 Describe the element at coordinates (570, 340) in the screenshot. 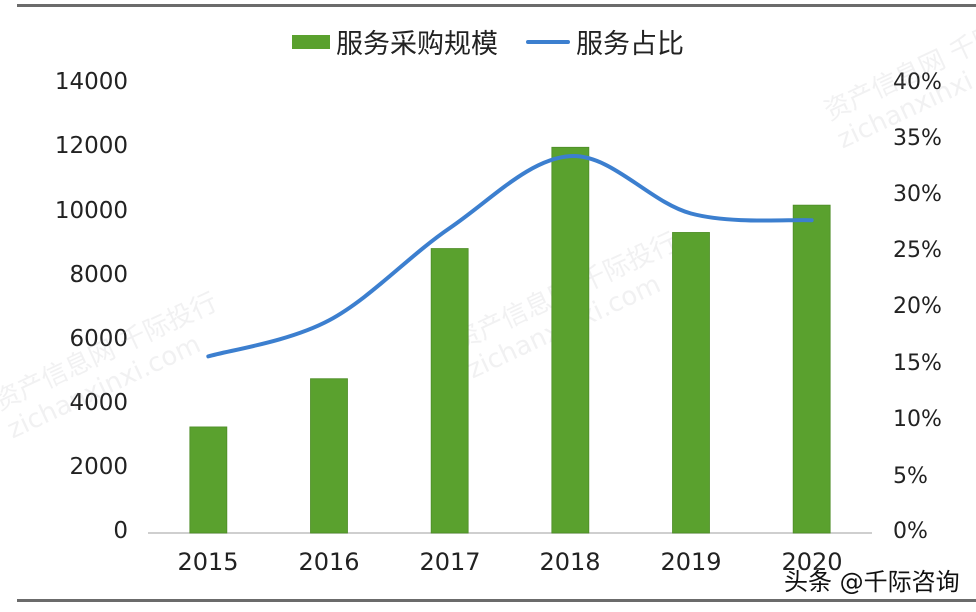

I see `bar-2018` at that location.